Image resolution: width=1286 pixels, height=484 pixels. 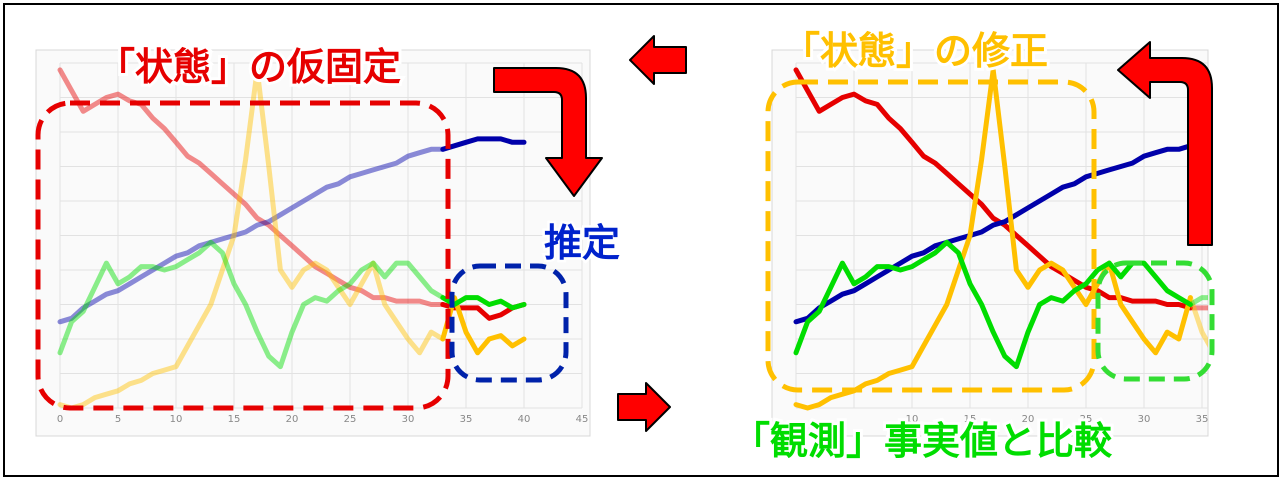 What do you see at coordinates (1155, 321) in the screenshot?
I see `observation-box` at bounding box center [1155, 321].